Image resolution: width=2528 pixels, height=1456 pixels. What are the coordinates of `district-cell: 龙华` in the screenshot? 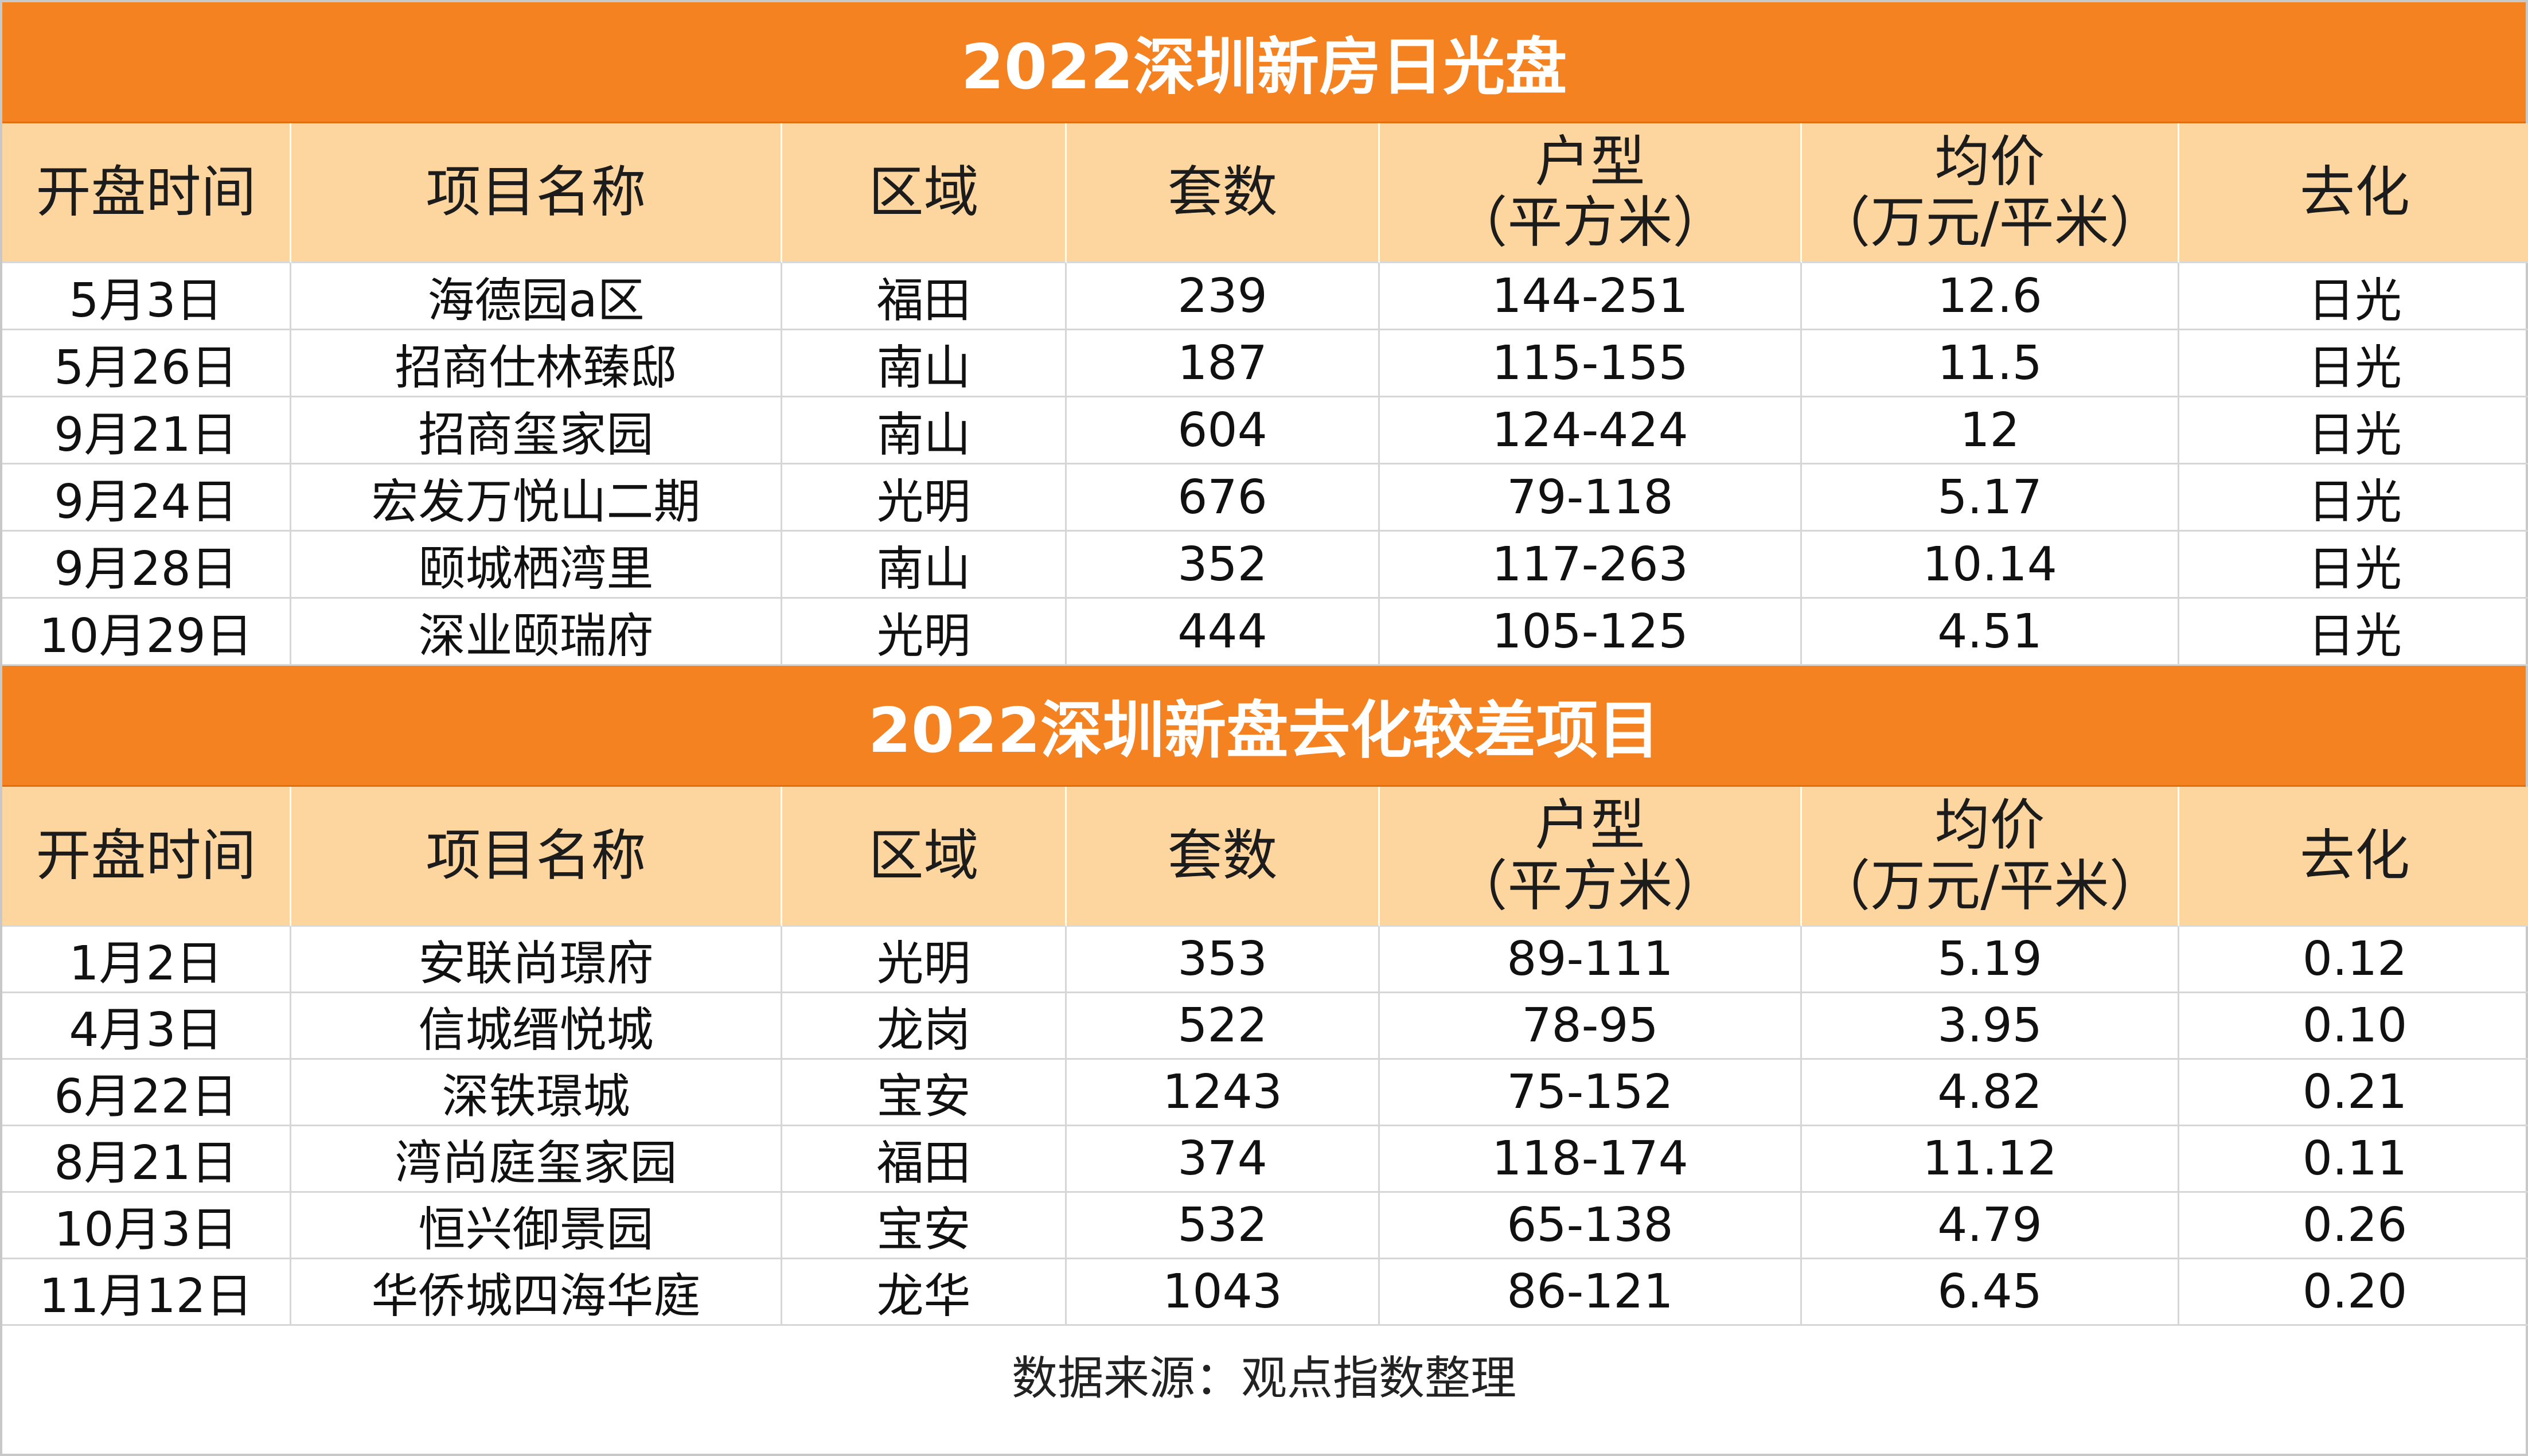 It's located at (924, 1292).